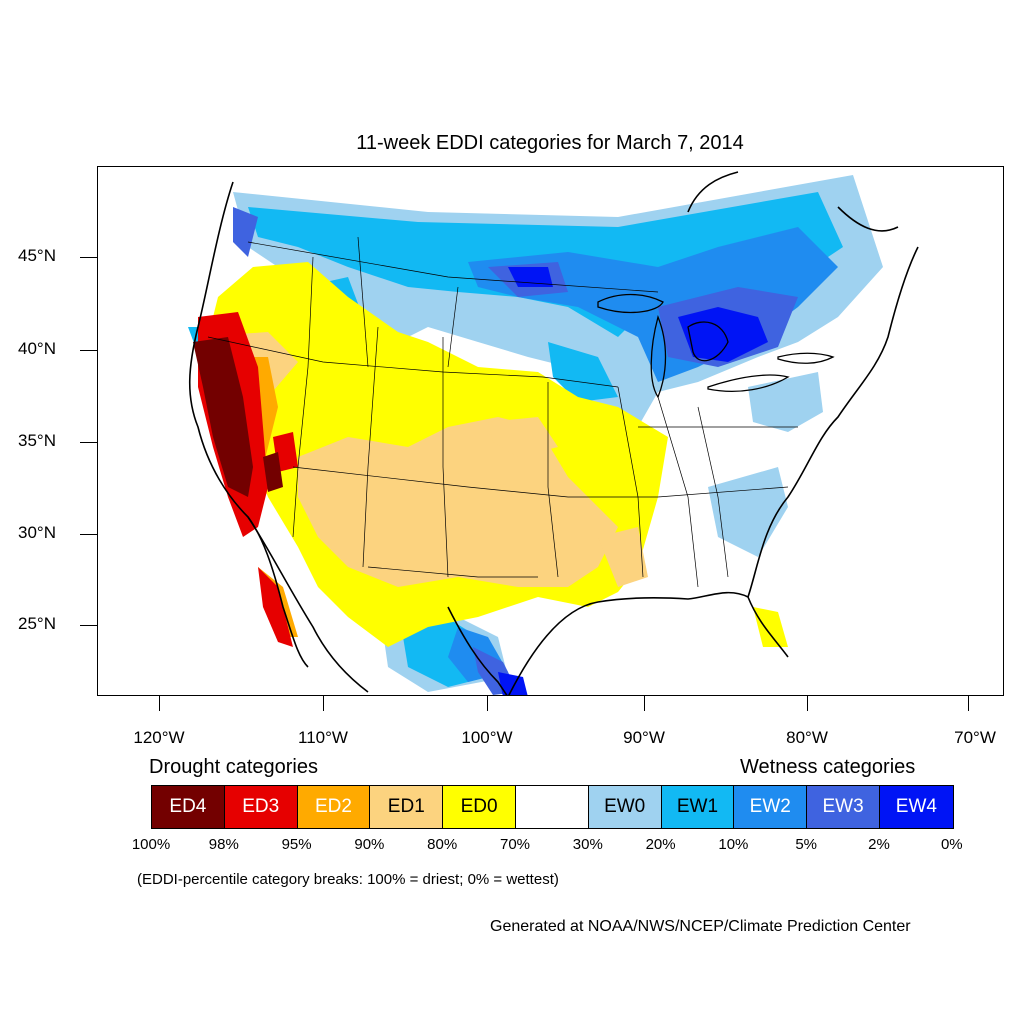 Image resolution: width=1024 pixels, height=1024 pixels. I want to click on legend-box-ew2: EW2, so click(771, 807).